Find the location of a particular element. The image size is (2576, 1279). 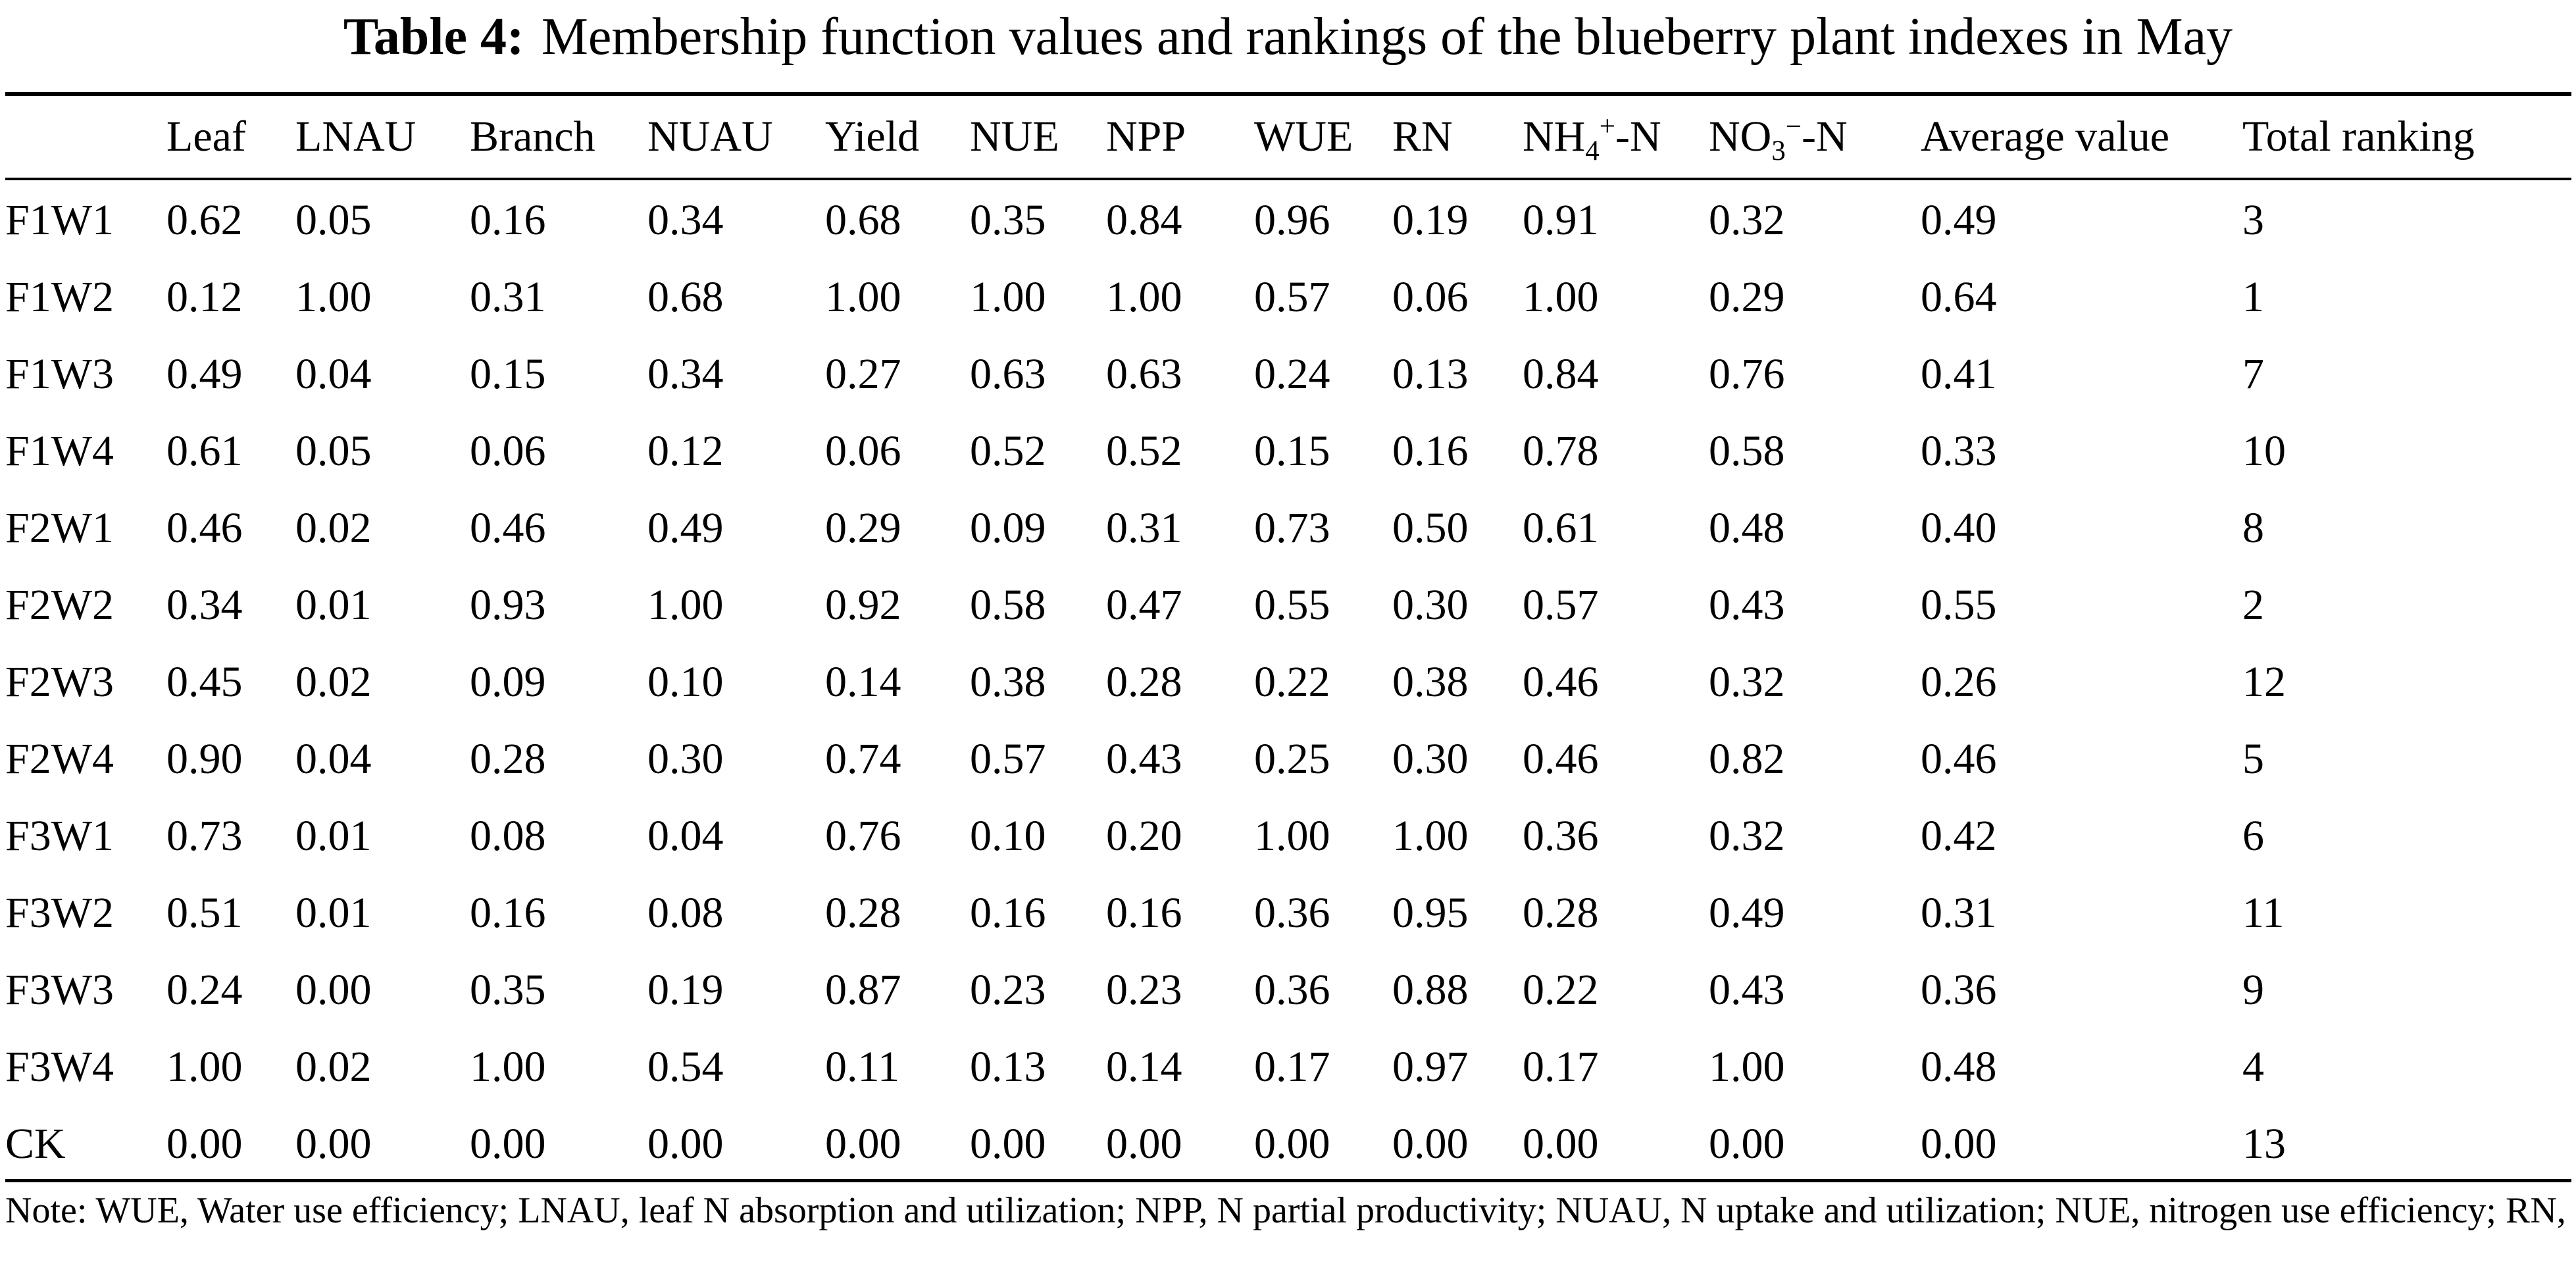

table-cell: 0.62 is located at coordinates (204, 220).